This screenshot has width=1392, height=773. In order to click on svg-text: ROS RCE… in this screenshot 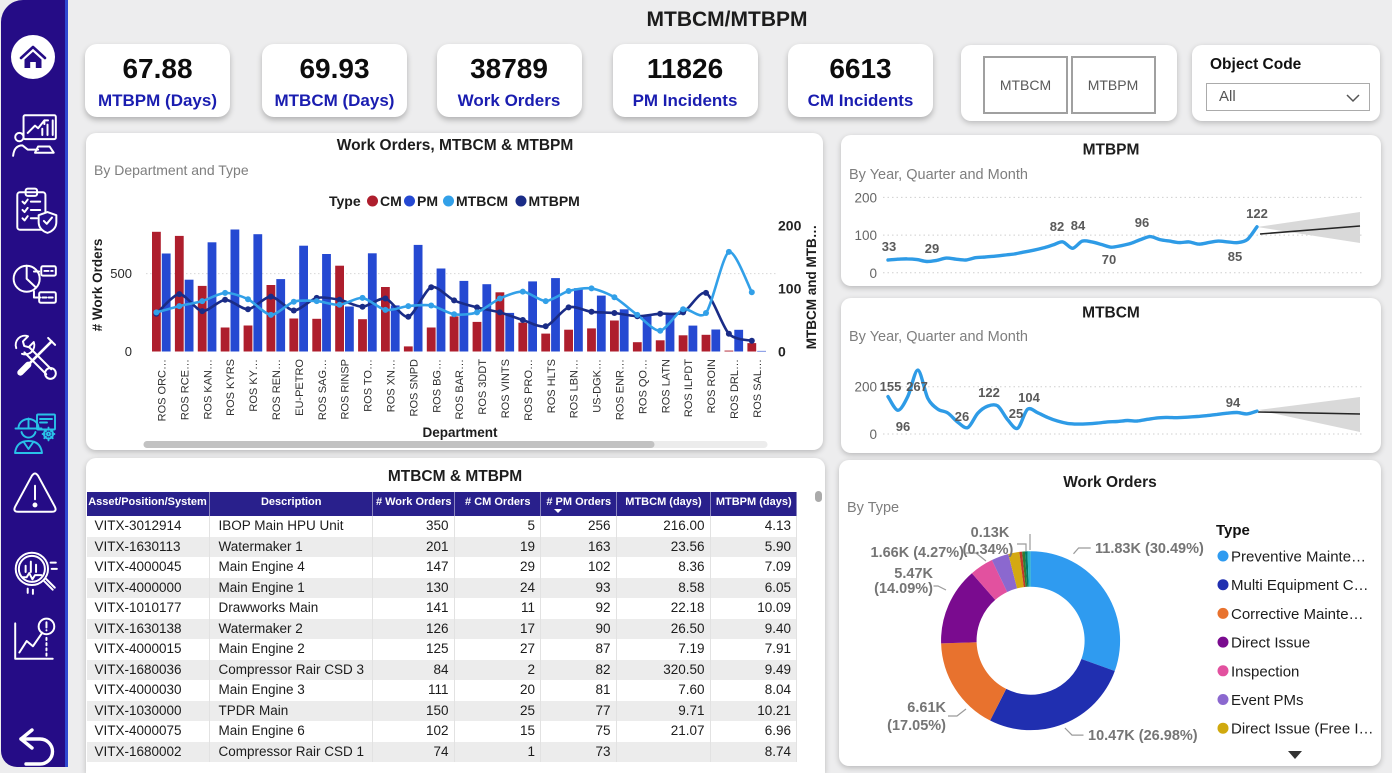, I will do `click(185, 389)`.